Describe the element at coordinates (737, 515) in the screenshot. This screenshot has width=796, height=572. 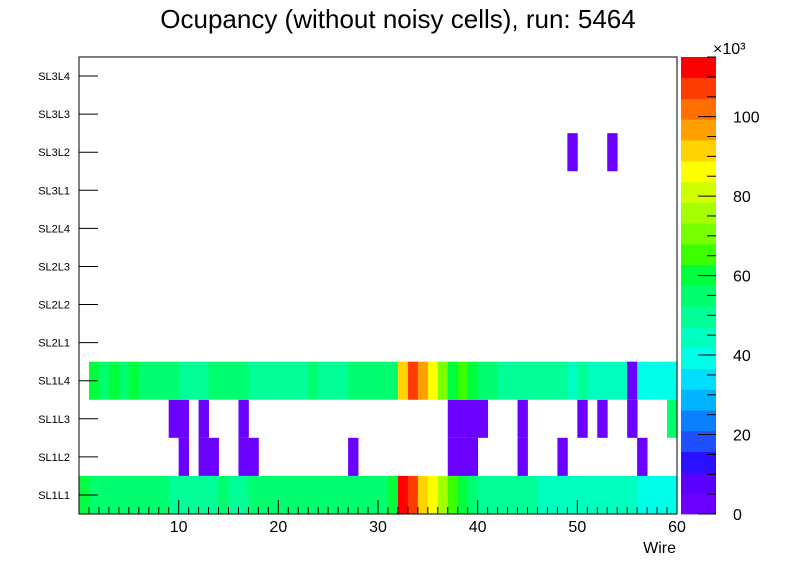
I see `z-tick-label: 0` at that location.